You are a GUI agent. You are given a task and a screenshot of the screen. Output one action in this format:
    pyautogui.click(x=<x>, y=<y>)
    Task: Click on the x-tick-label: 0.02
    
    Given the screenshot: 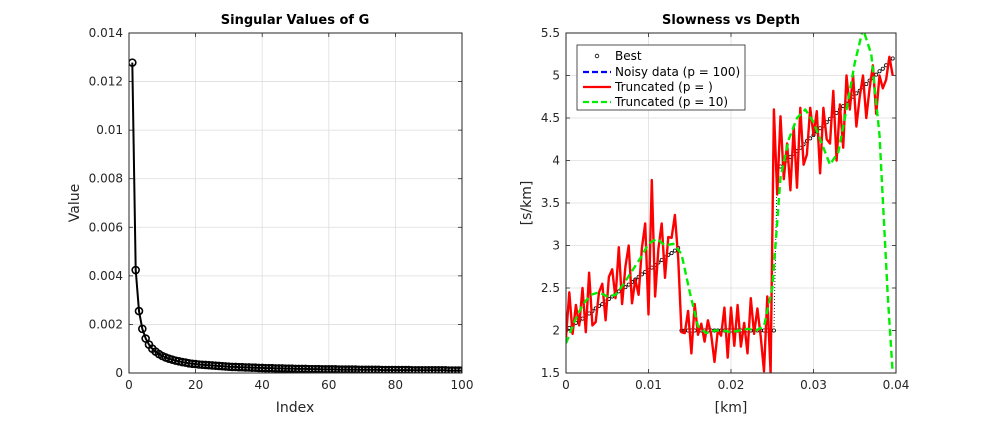 What is the action you would take?
    pyautogui.click(x=731, y=385)
    